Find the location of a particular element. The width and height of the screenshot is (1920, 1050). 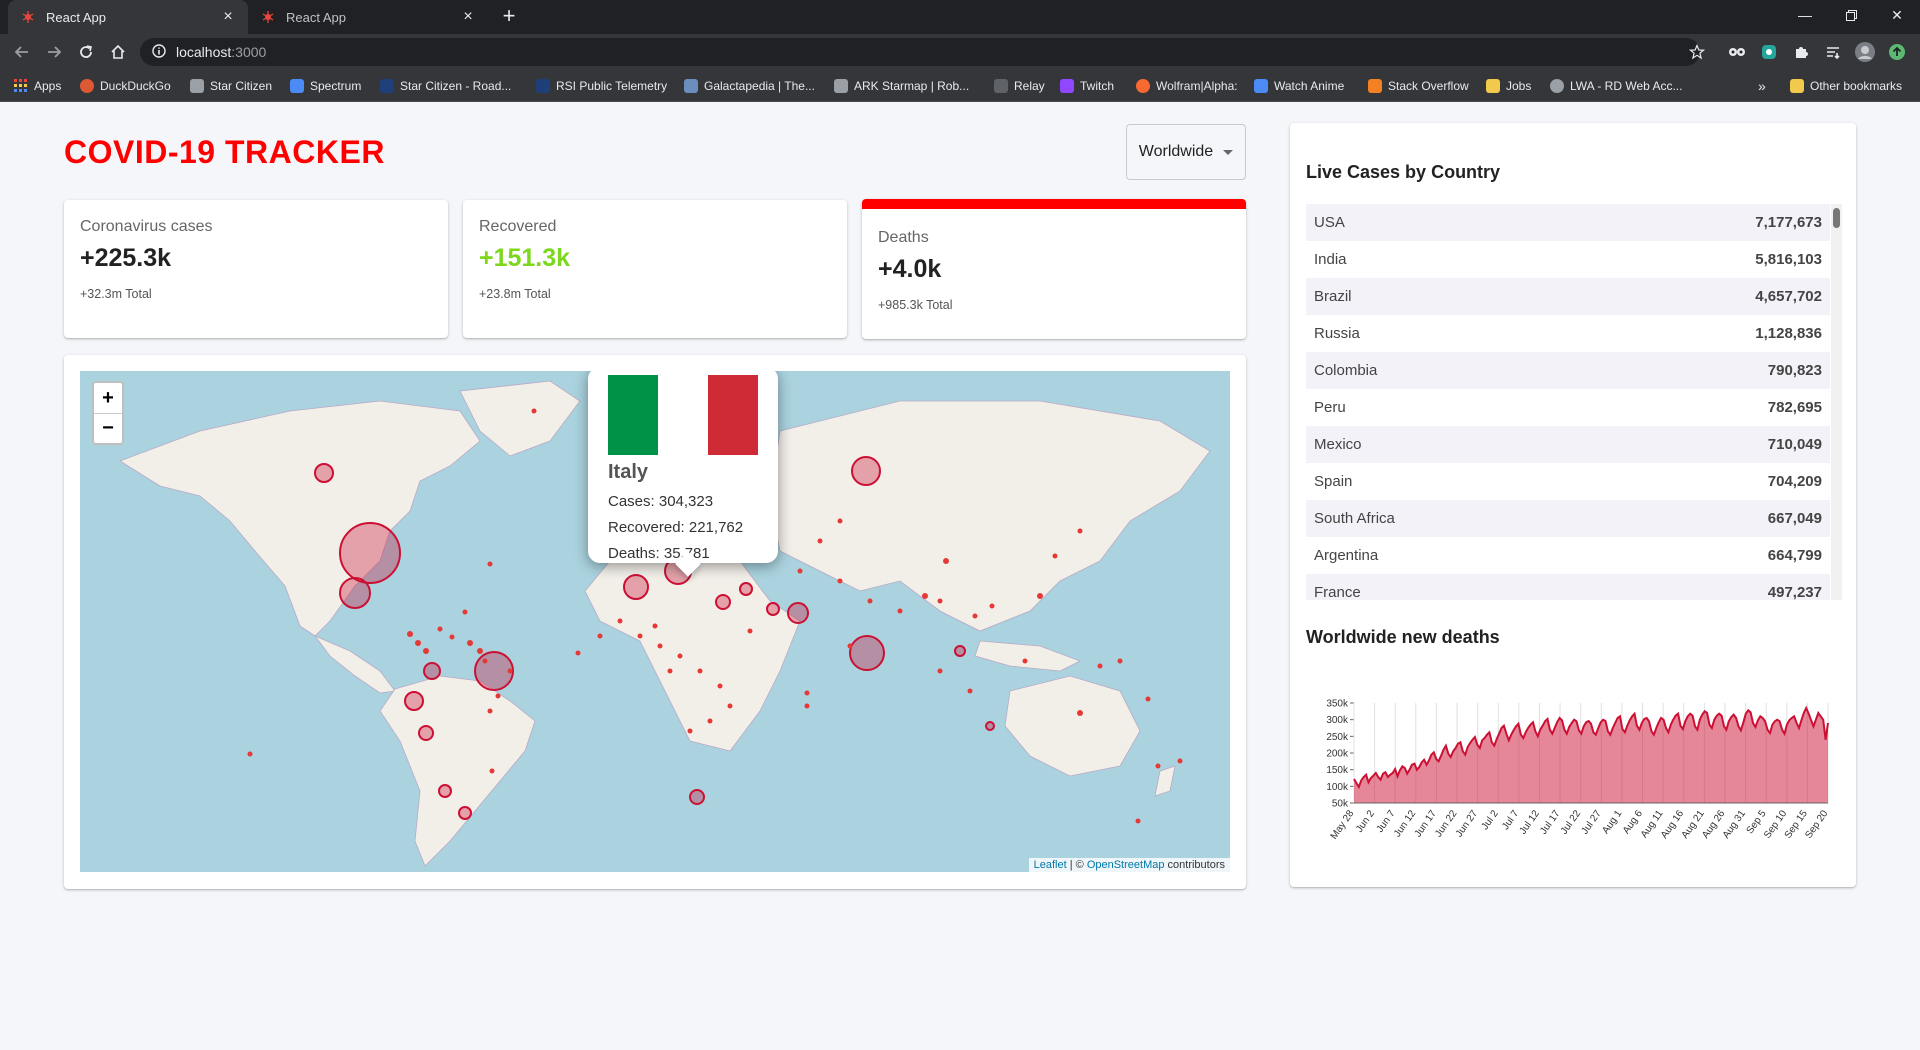

x-tick-label: Jul 17 is located at coordinates (1550, 822).